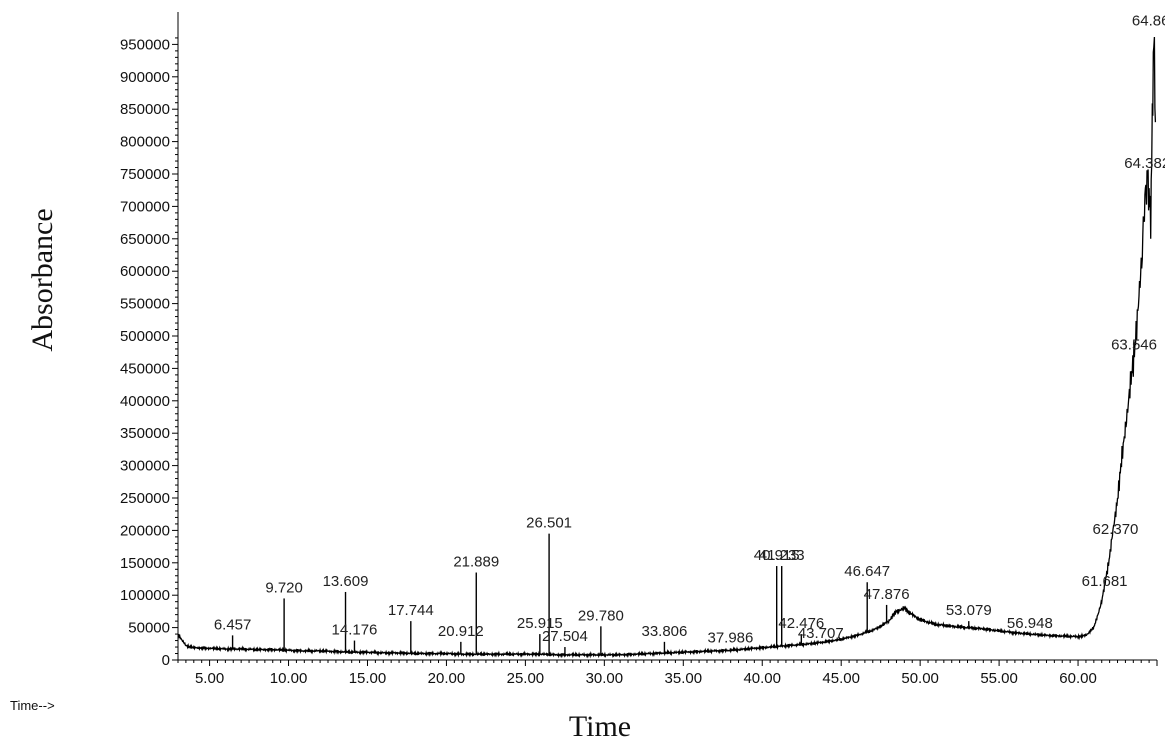 The width and height of the screenshot is (1165, 744). I want to click on peak-label: 37.986, so click(730, 637).